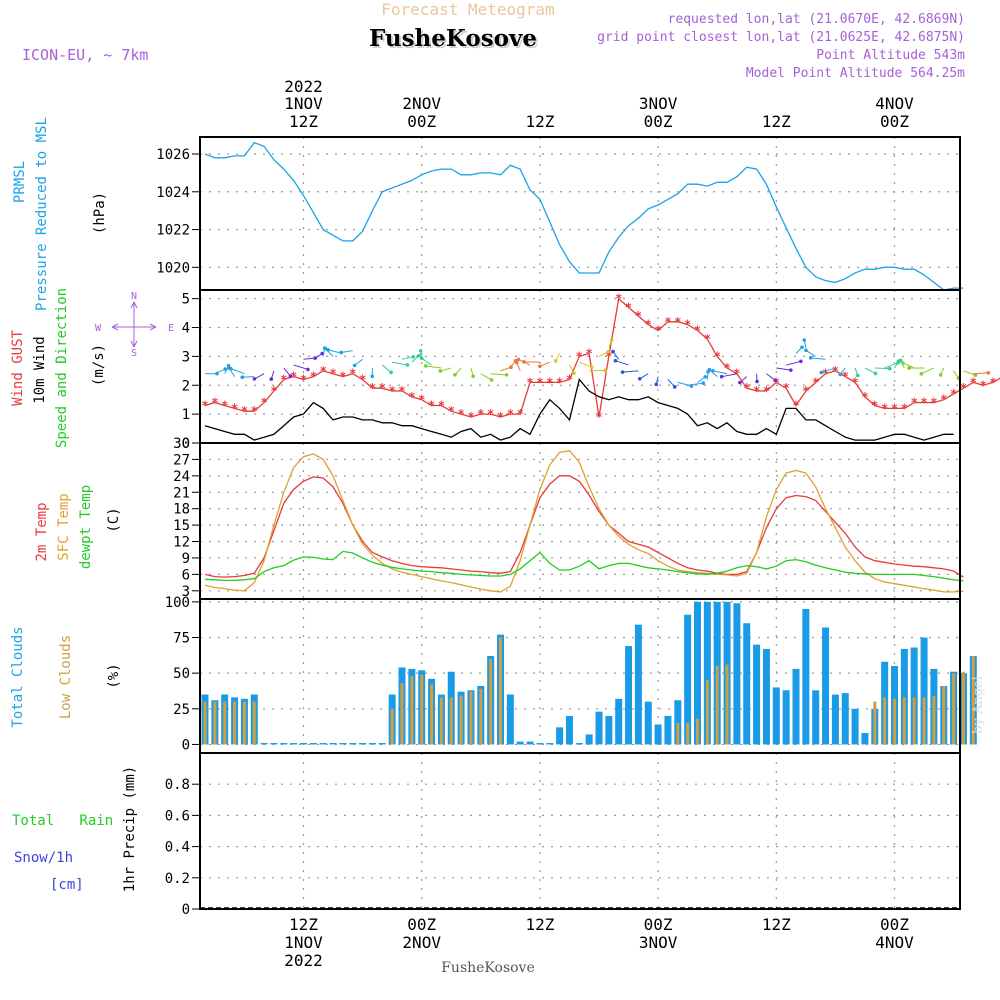  Describe the element at coordinates (186, 300) in the screenshot. I see `y-tick-label: 5` at that location.